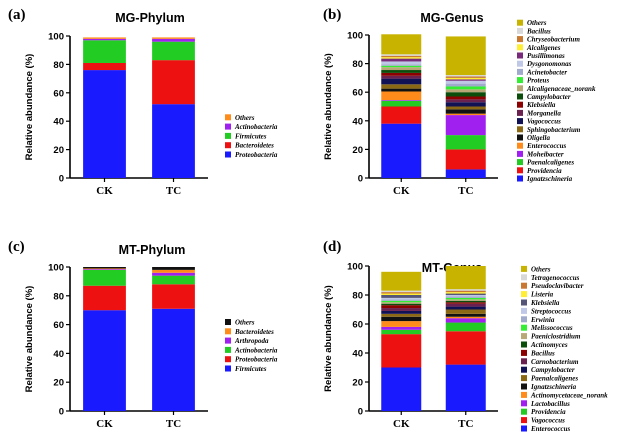  What do you see at coordinates (538, 138) in the screenshot?
I see `legend-entry: Oligella` at bounding box center [538, 138].